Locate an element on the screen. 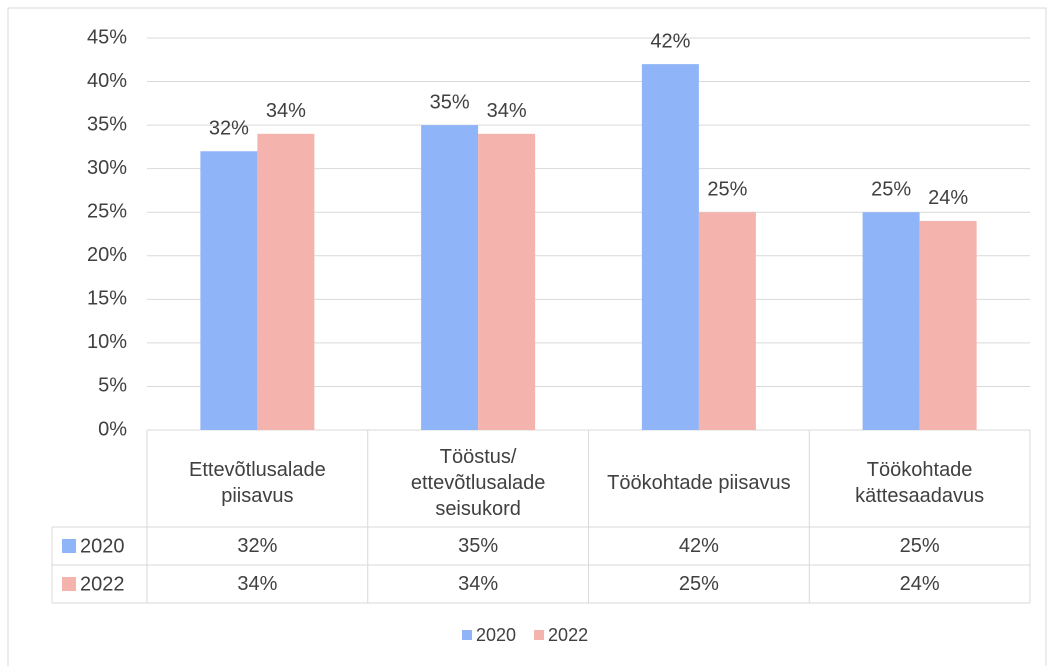 The height and width of the screenshot is (666, 1054). y-tick-label: 35% is located at coordinates (107, 124).